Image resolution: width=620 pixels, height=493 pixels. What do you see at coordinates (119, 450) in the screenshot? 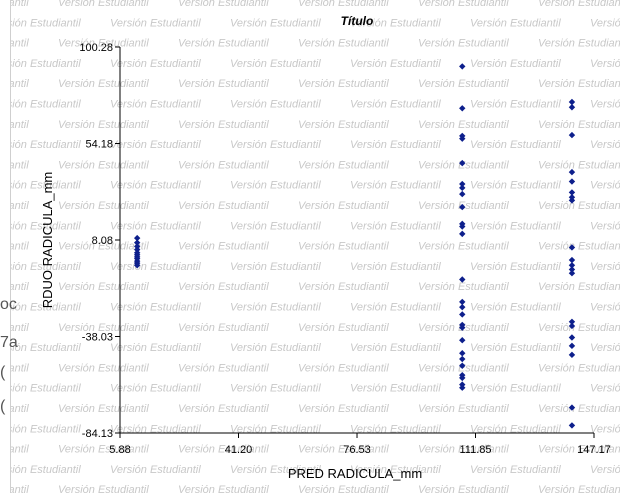
I see `x-tick-label: 5.88` at bounding box center [119, 450].